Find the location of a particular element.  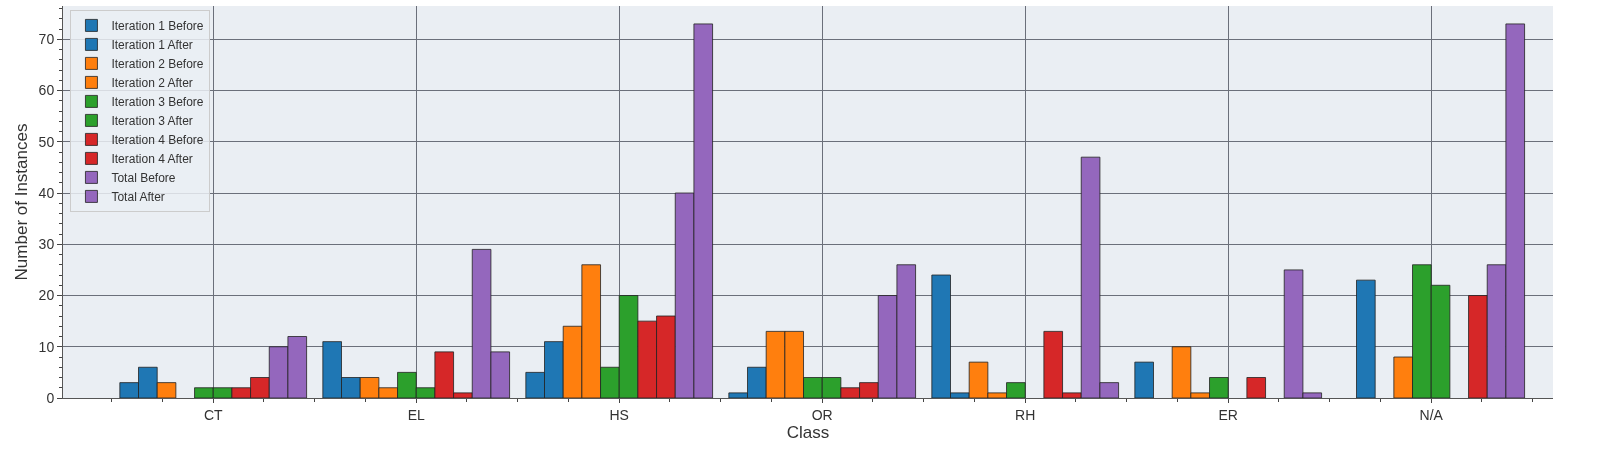

x-tick-label: CT is located at coordinates (213, 414).